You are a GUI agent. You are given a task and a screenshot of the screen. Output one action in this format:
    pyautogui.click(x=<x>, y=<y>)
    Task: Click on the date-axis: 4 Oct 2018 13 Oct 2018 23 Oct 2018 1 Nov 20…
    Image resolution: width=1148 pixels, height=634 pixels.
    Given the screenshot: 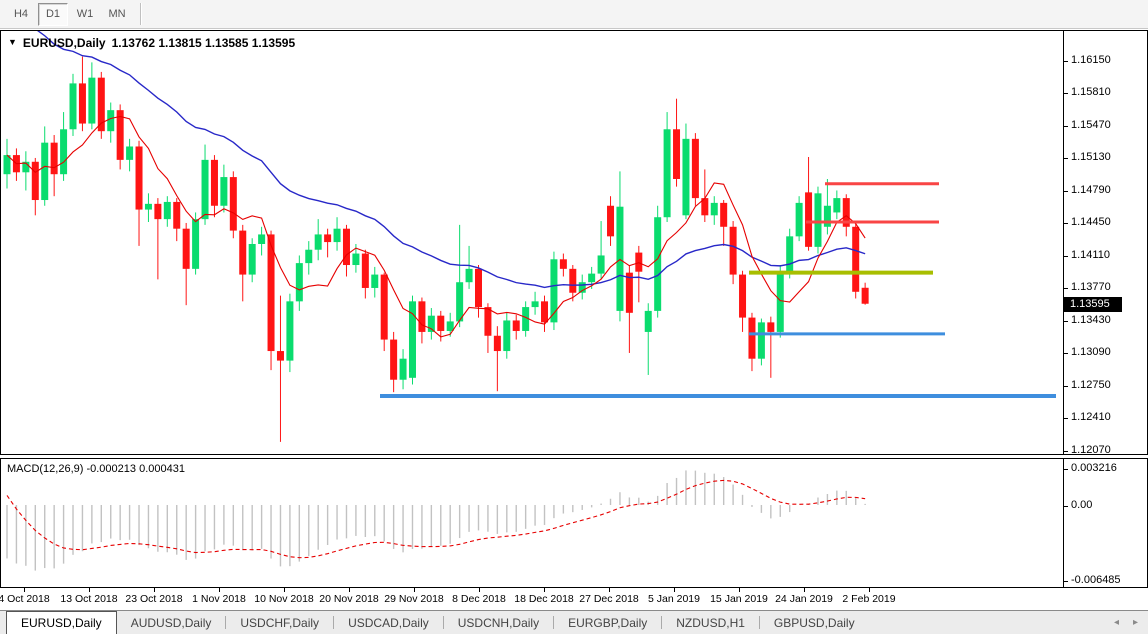 What is the action you would take?
    pyautogui.click(x=574, y=599)
    